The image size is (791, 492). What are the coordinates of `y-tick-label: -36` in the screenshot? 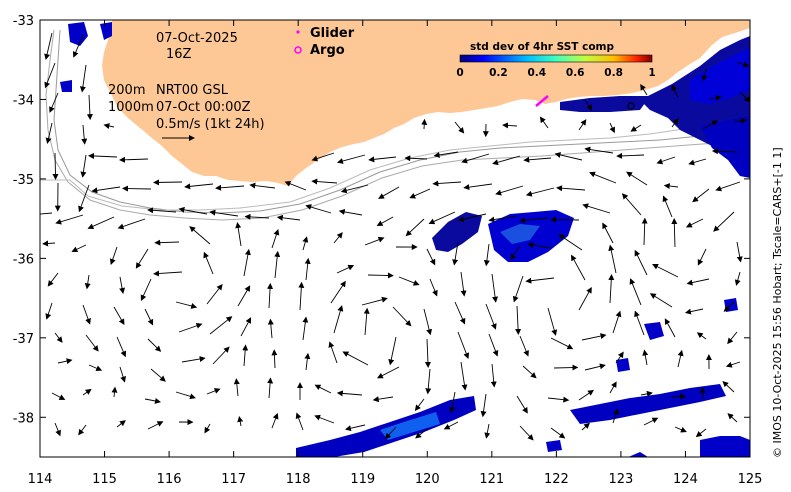 It's located at (23, 259).